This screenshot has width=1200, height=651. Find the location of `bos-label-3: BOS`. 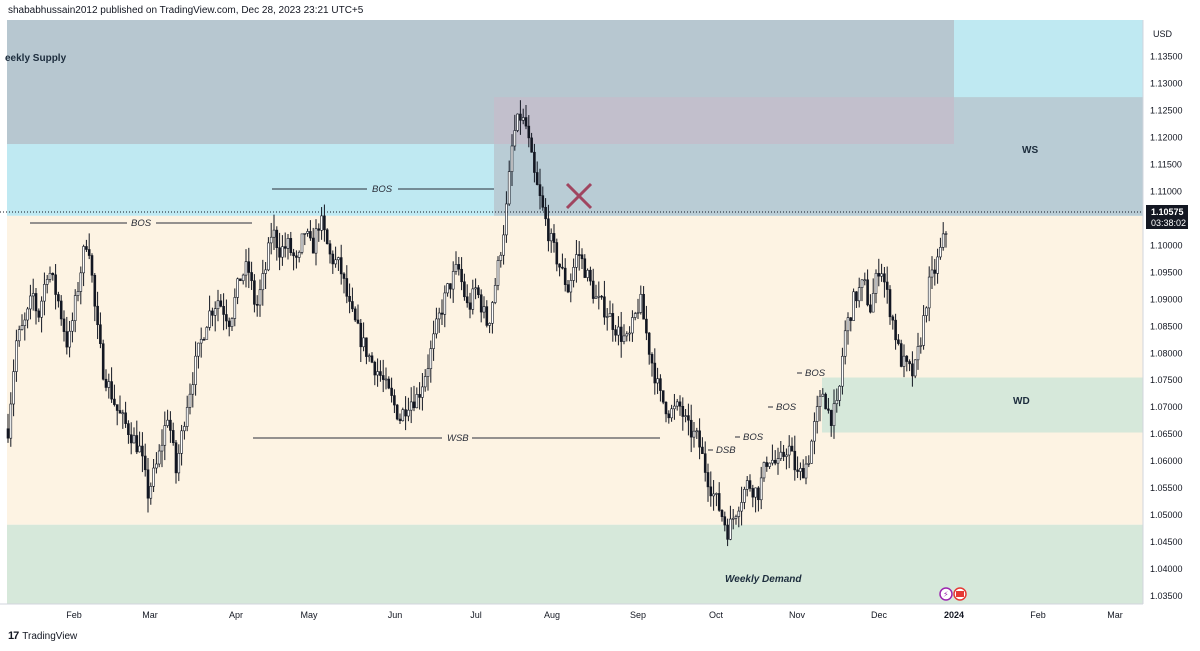

bos-label-3: BOS is located at coordinates (753, 437).